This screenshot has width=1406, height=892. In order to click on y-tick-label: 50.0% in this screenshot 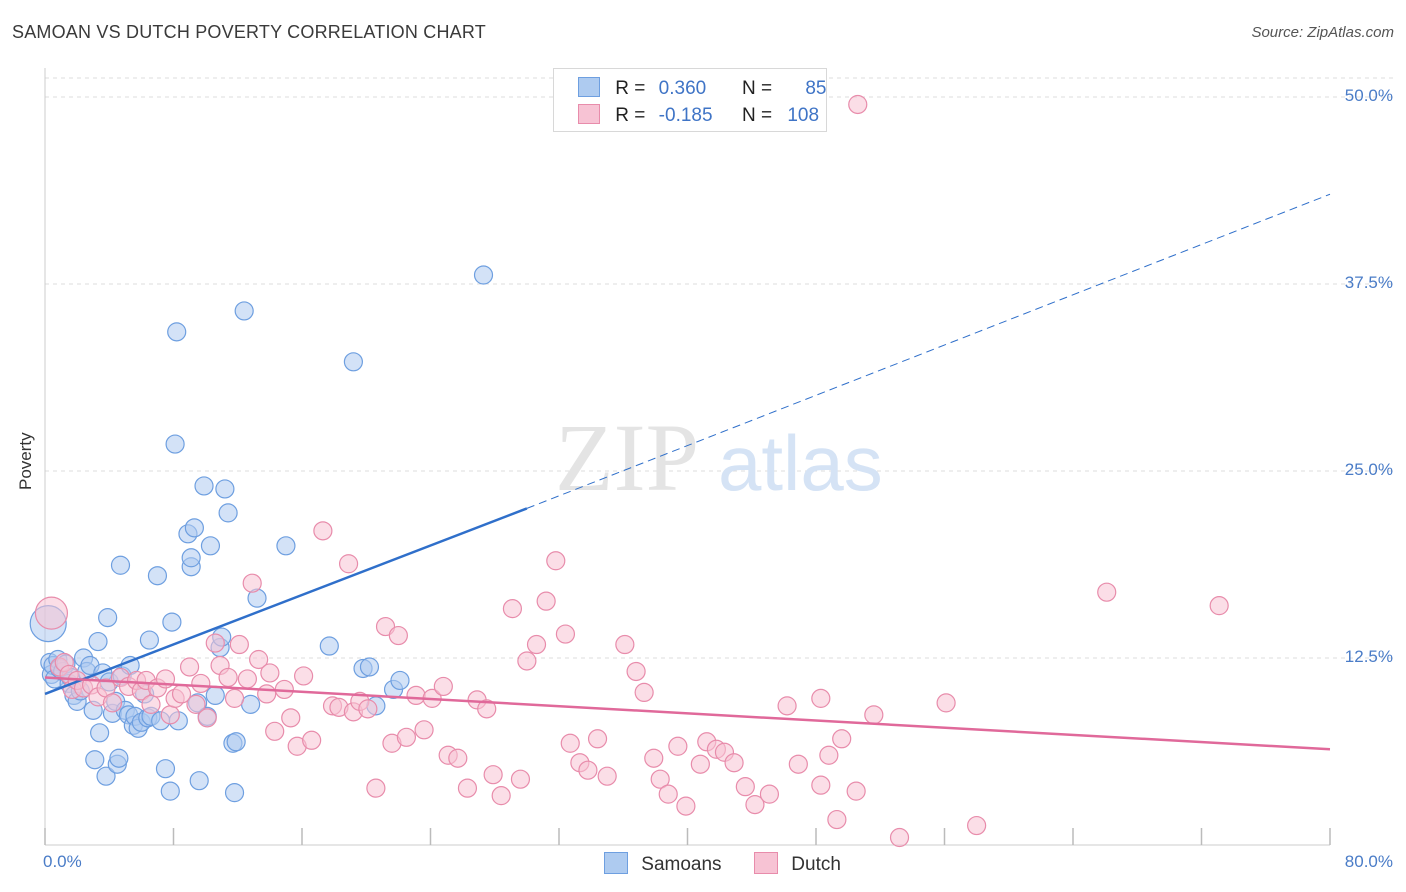, I will do `click(1368, 95)`.